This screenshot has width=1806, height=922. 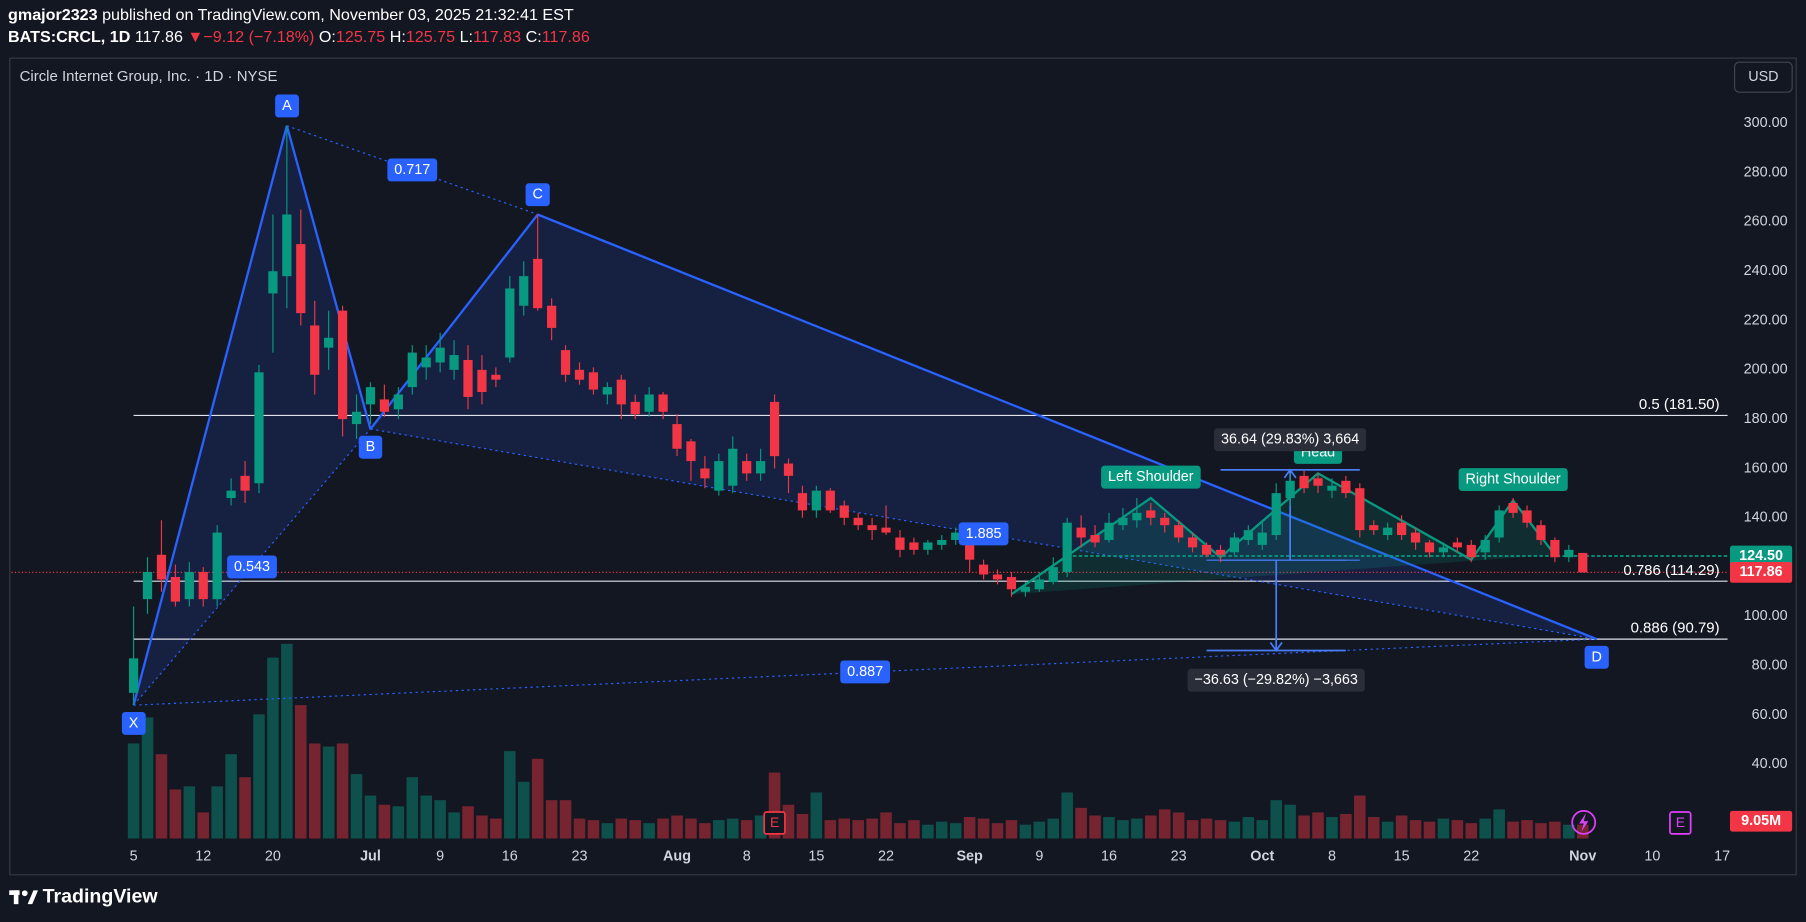 I want to click on x-tick-label: 20, so click(x=273, y=857).